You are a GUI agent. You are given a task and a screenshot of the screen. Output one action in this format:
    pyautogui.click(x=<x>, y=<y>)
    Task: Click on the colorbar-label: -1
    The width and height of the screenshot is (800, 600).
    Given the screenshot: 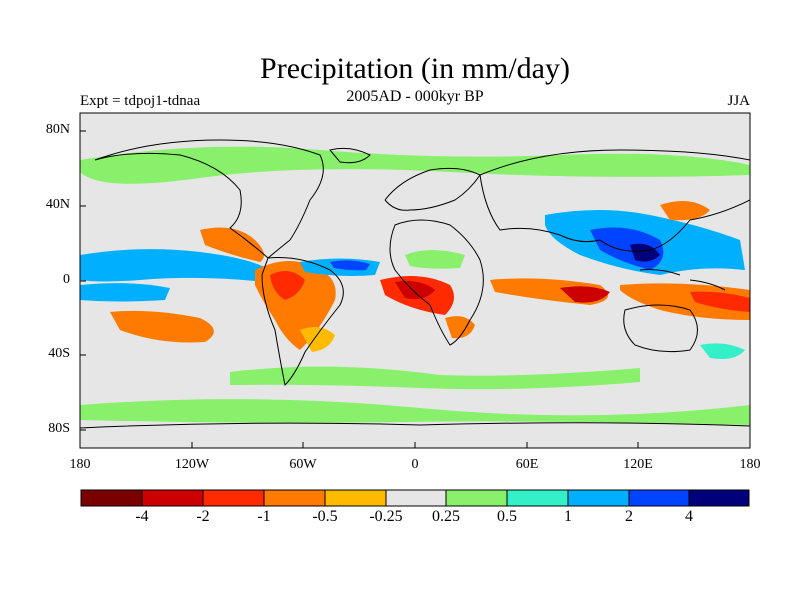 What is the action you would take?
    pyautogui.click(x=264, y=516)
    